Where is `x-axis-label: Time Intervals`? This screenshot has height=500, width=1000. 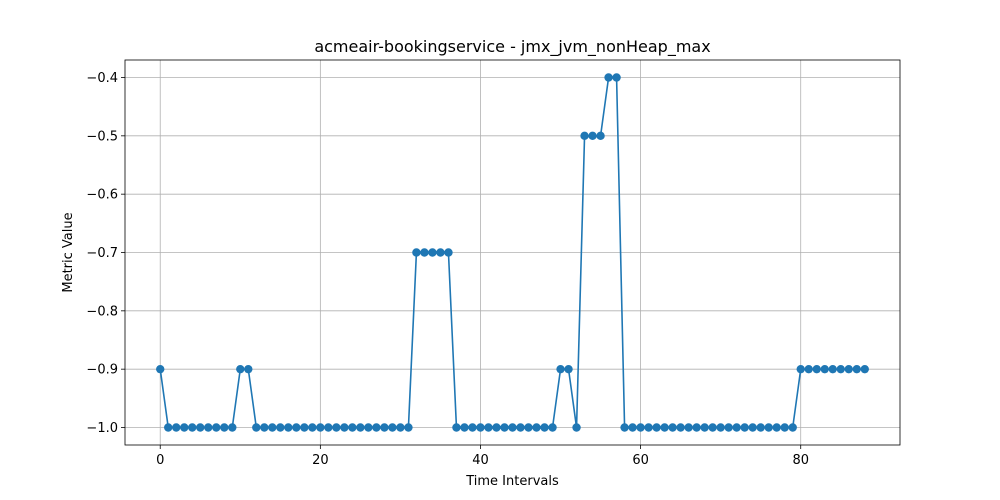 x-axis-label: Time Intervals is located at coordinates (512, 481).